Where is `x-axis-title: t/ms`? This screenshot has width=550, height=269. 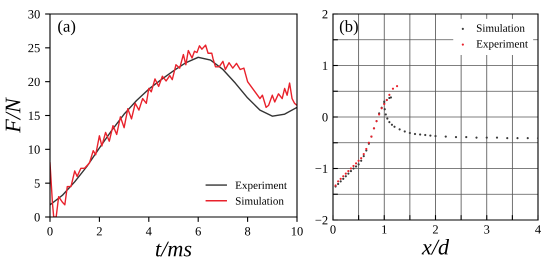 x-axis-title: t/ms is located at coordinates (174, 249).